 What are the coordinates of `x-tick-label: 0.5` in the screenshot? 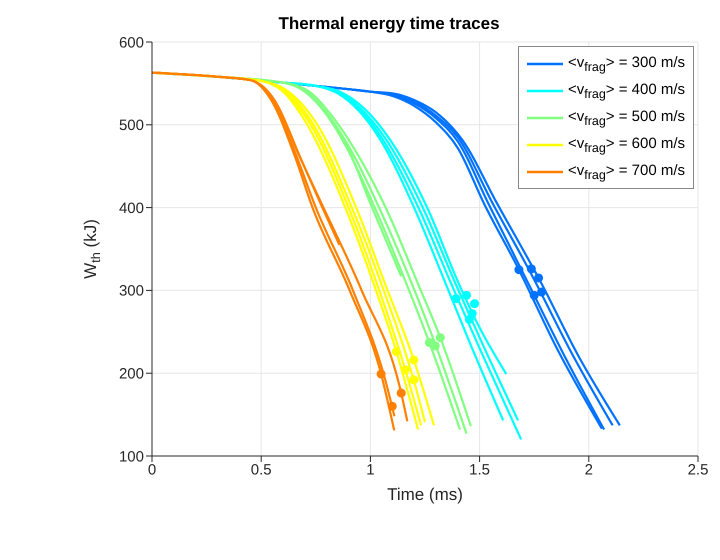 It's located at (261, 470).